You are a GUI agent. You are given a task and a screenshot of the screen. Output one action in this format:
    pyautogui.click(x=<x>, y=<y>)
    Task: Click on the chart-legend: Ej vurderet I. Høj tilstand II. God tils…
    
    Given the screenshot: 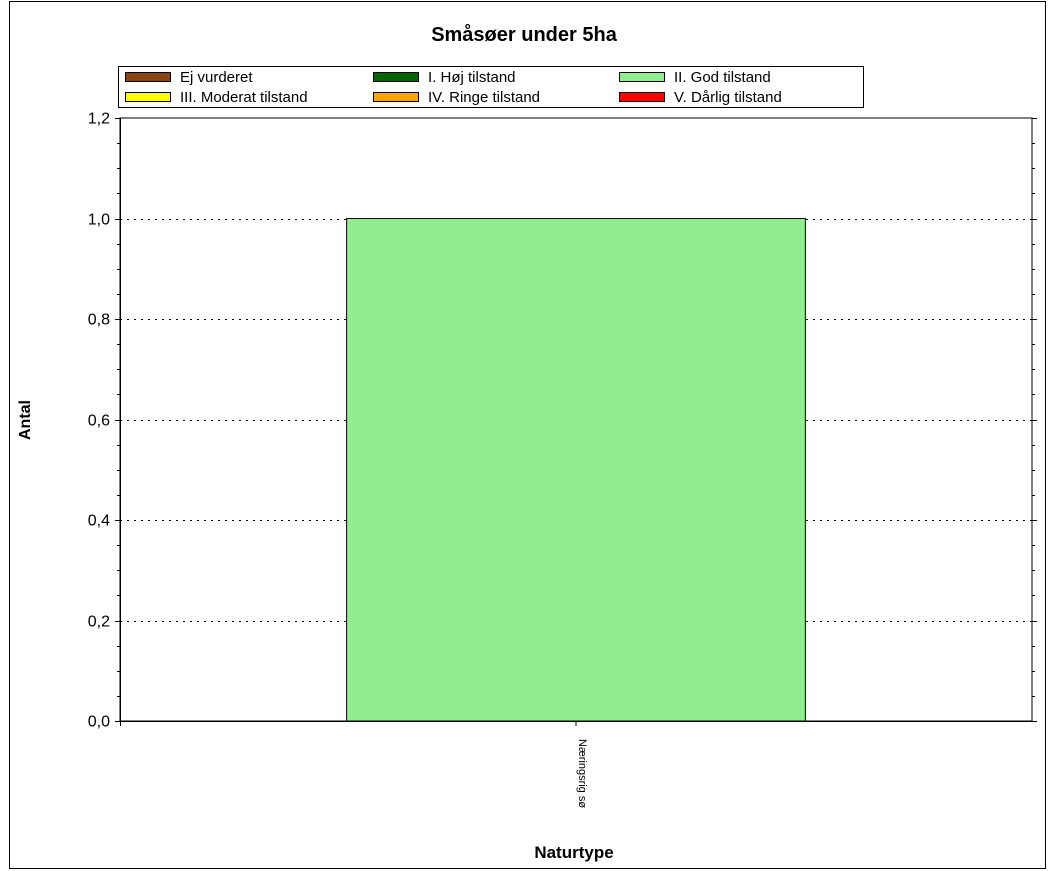 What is the action you would take?
    pyautogui.click(x=491, y=87)
    